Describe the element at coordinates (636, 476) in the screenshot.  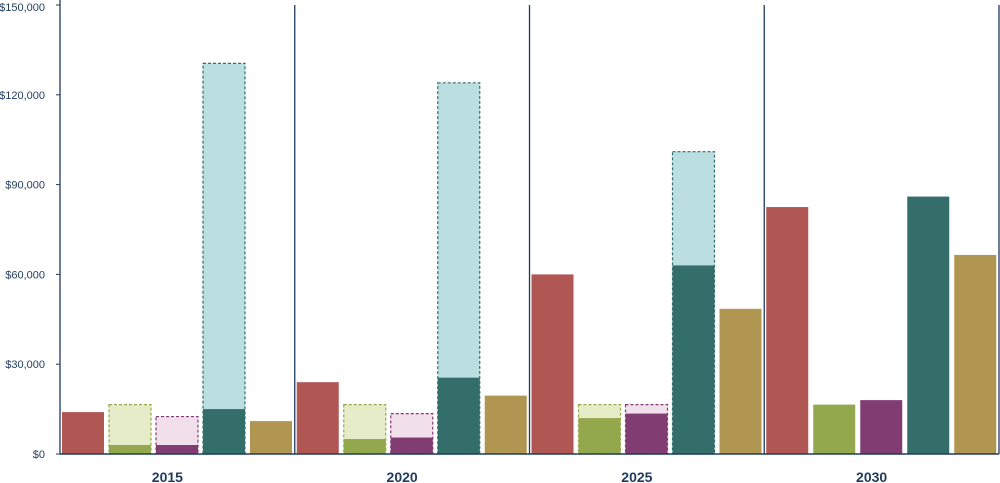
I see `x-tick-label: 2025` at that location.